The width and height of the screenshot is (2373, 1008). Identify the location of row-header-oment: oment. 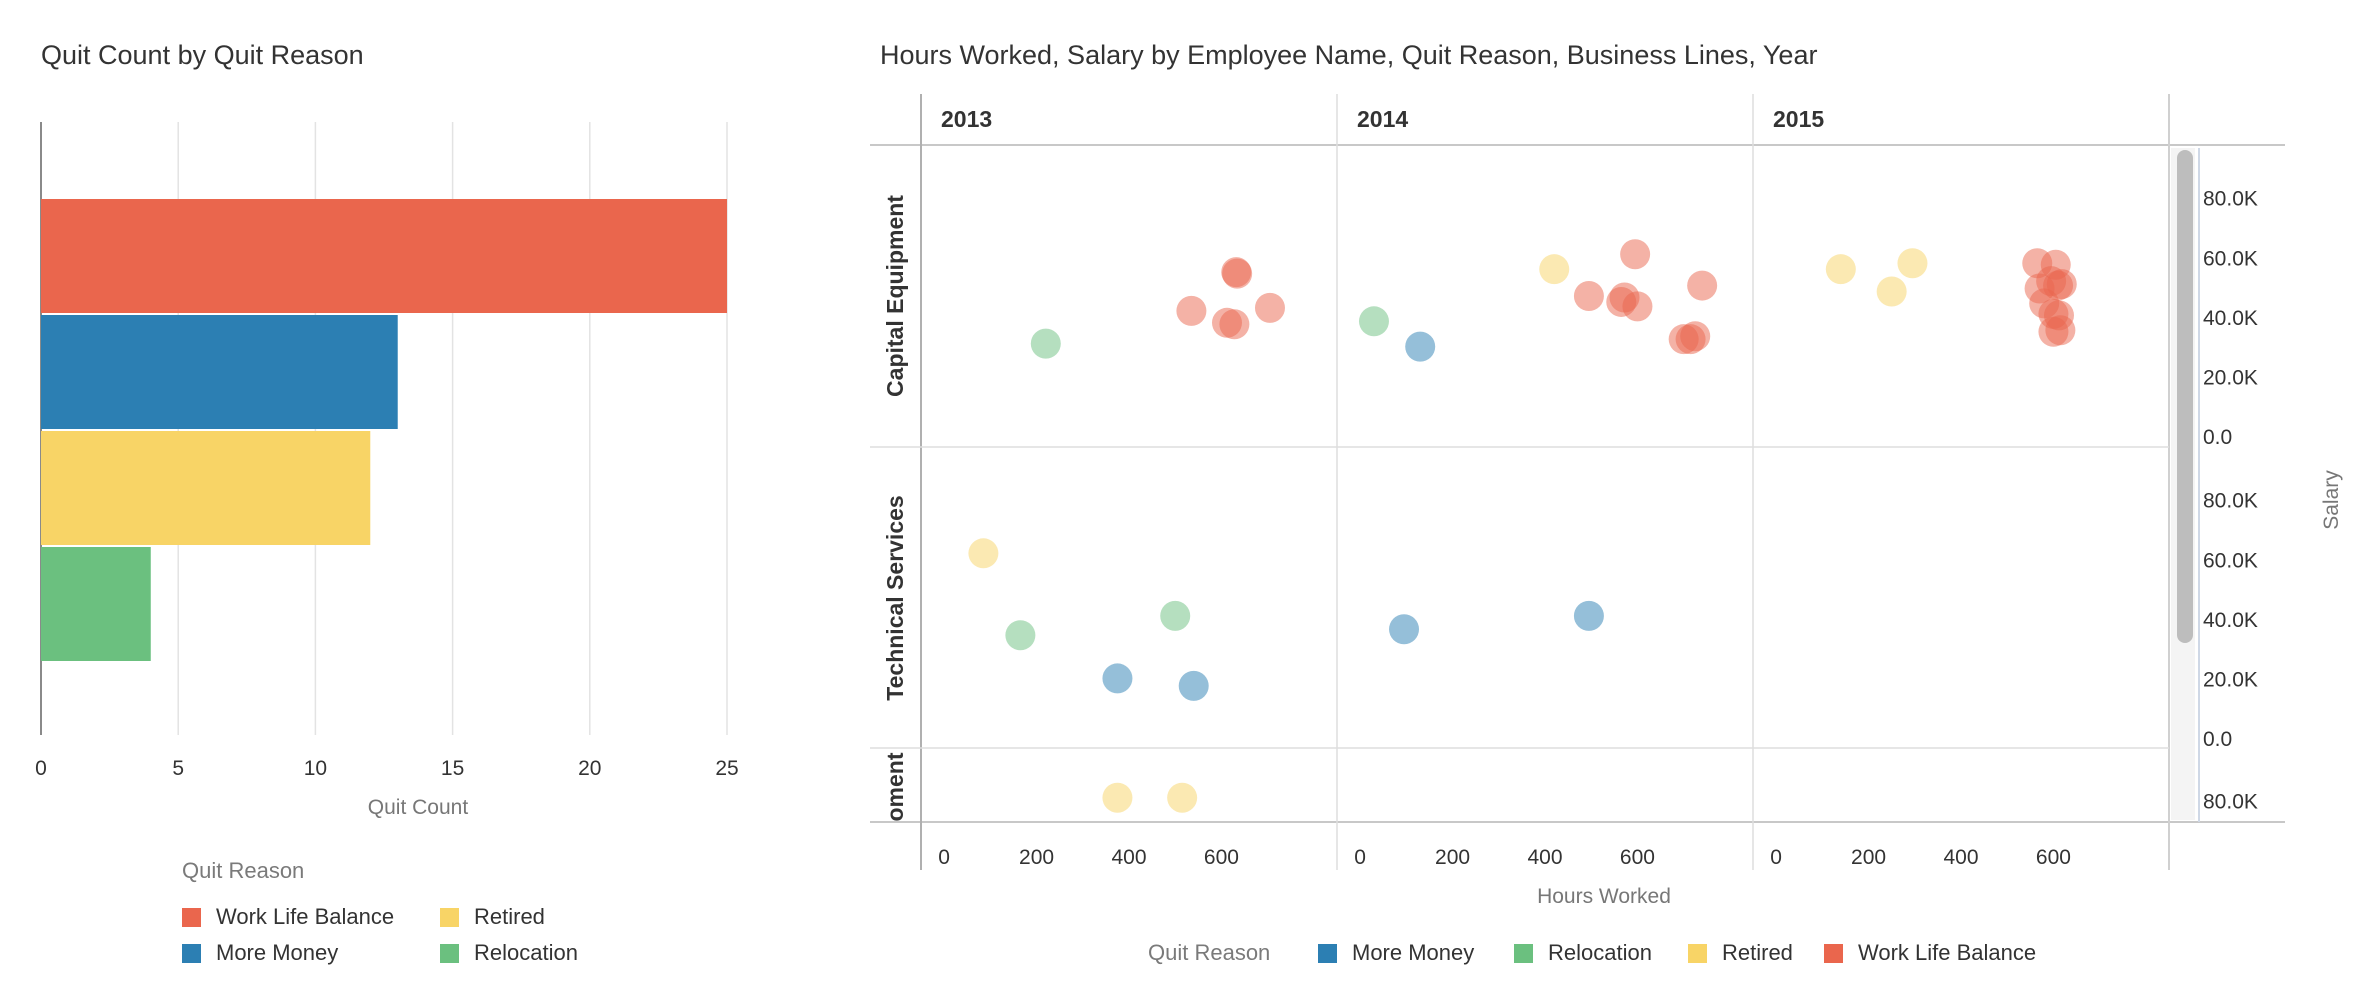
(895, 786).